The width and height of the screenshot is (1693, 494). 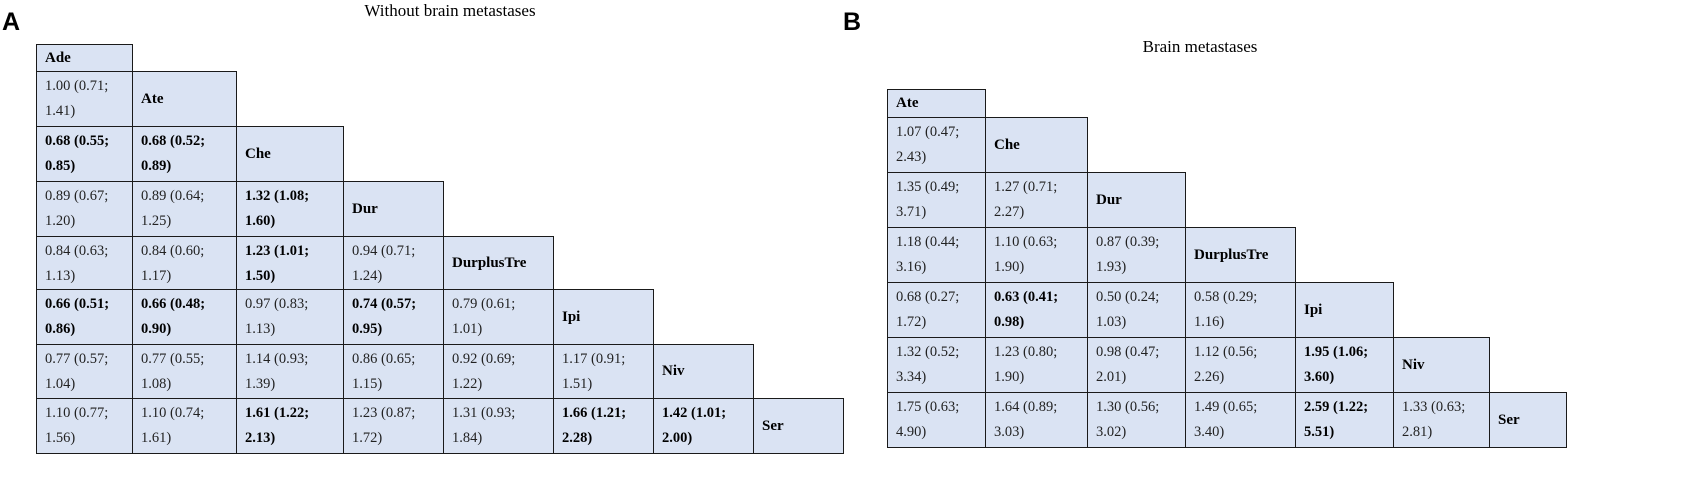 What do you see at coordinates (1241, 407) in the screenshot?
I see `estimate-line: 1.49 (0.65;` at bounding box center [1241, 407].